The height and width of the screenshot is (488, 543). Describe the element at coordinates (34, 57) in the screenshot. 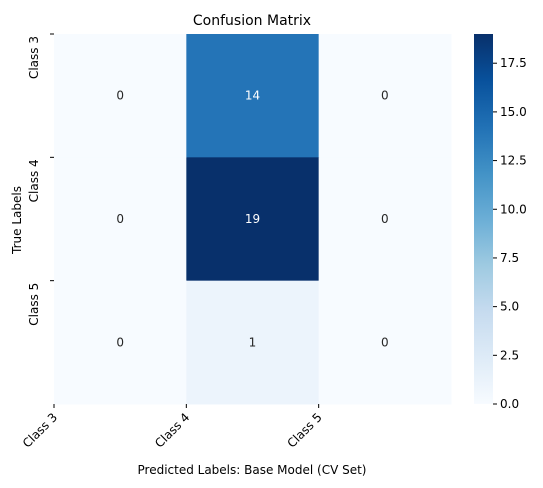

I see `y-tick-label: Class 3` at that location.